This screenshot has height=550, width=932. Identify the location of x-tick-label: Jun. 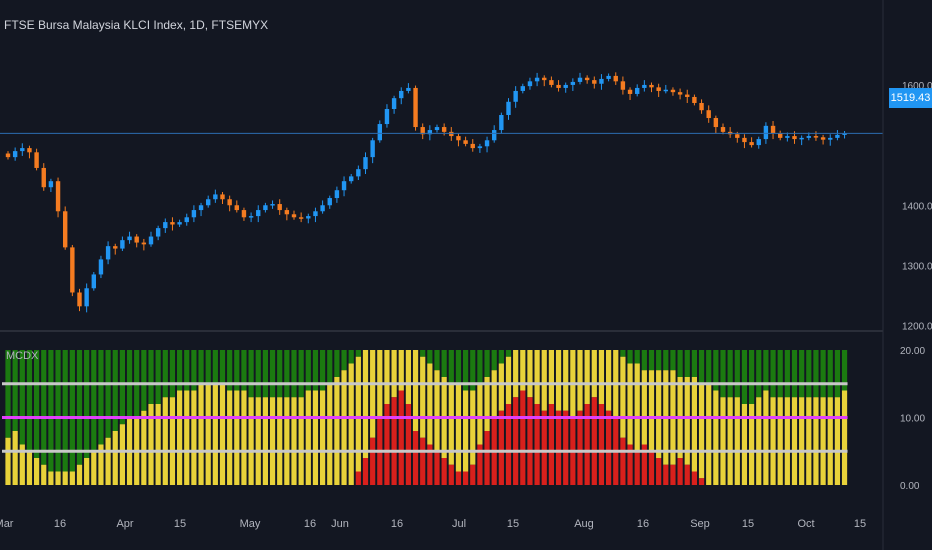
(340, 524).